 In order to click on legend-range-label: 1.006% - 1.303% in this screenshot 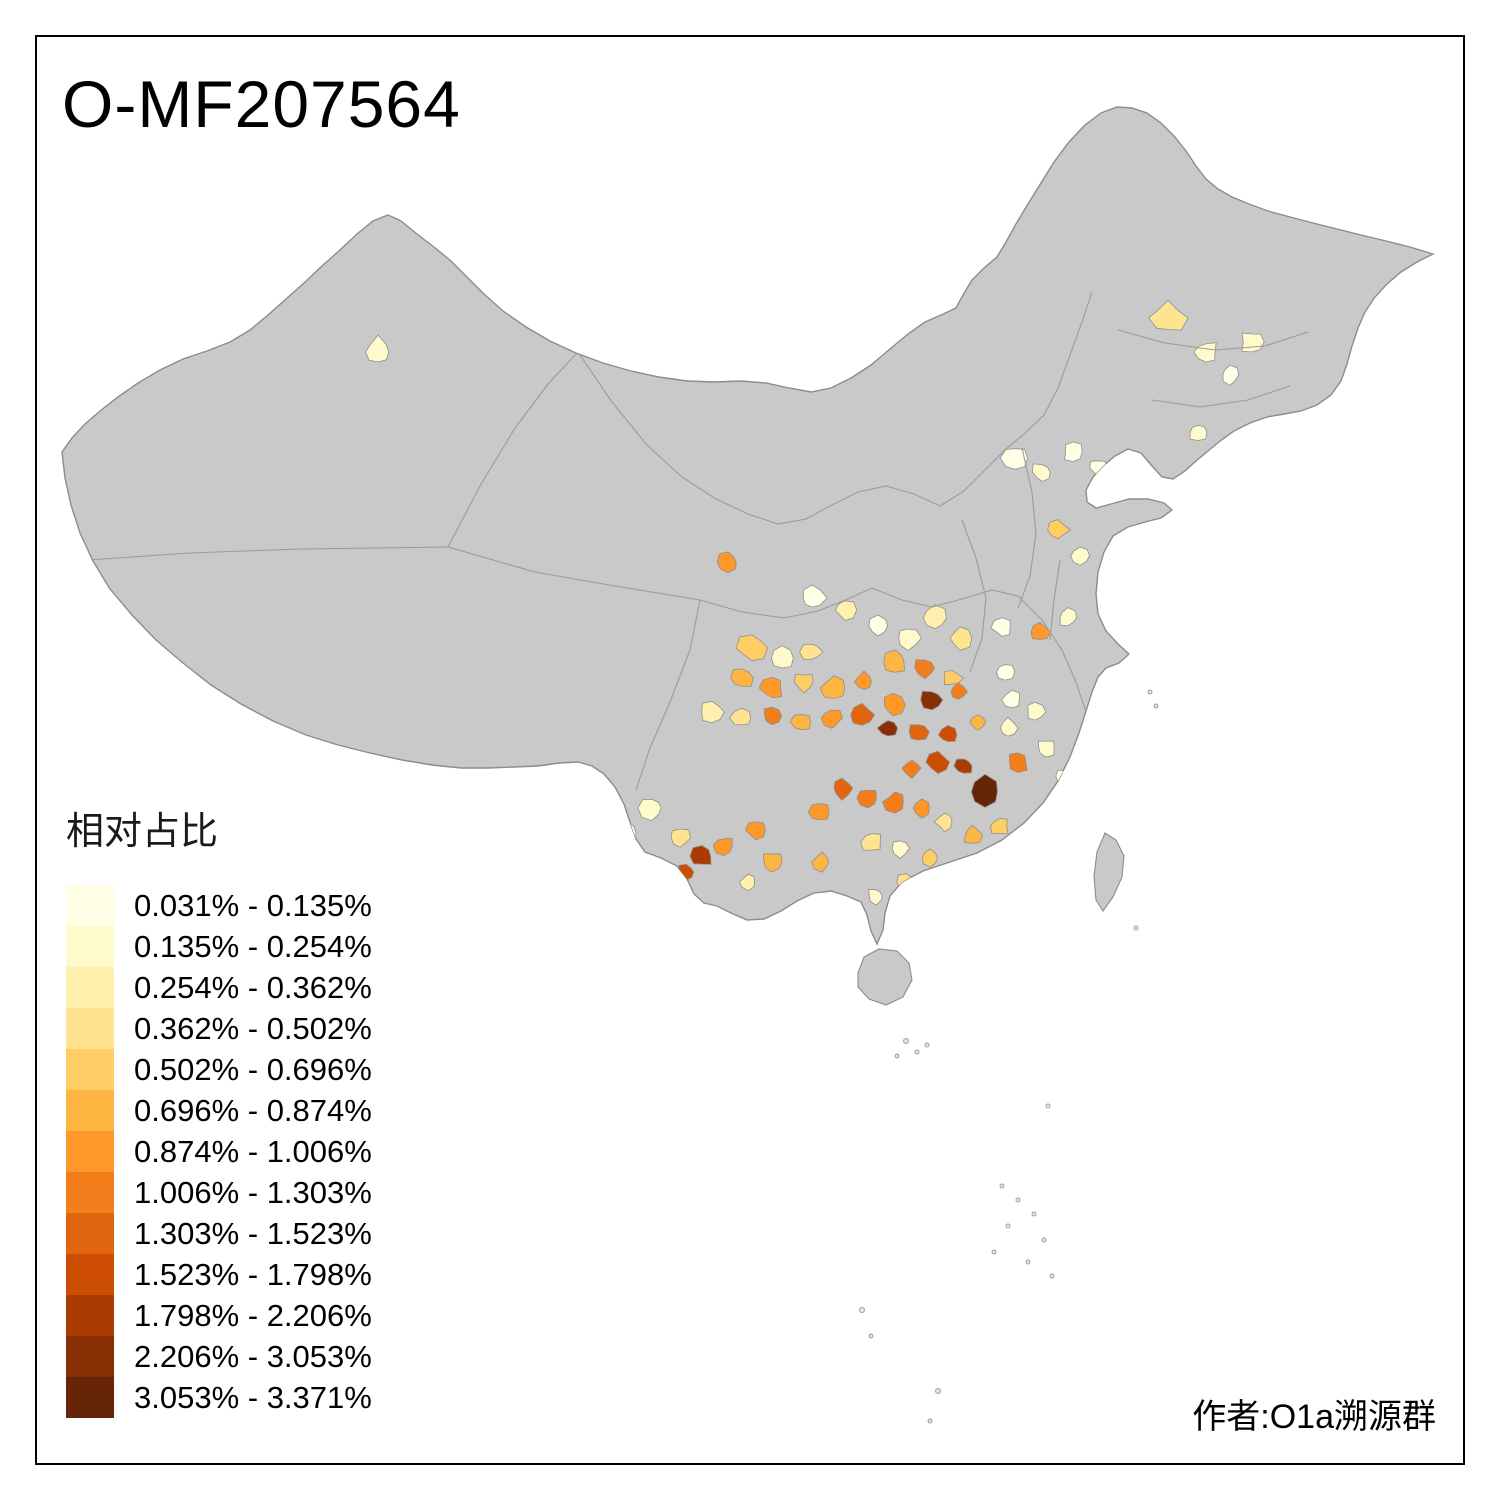, I will do `click(253, 1192)`.